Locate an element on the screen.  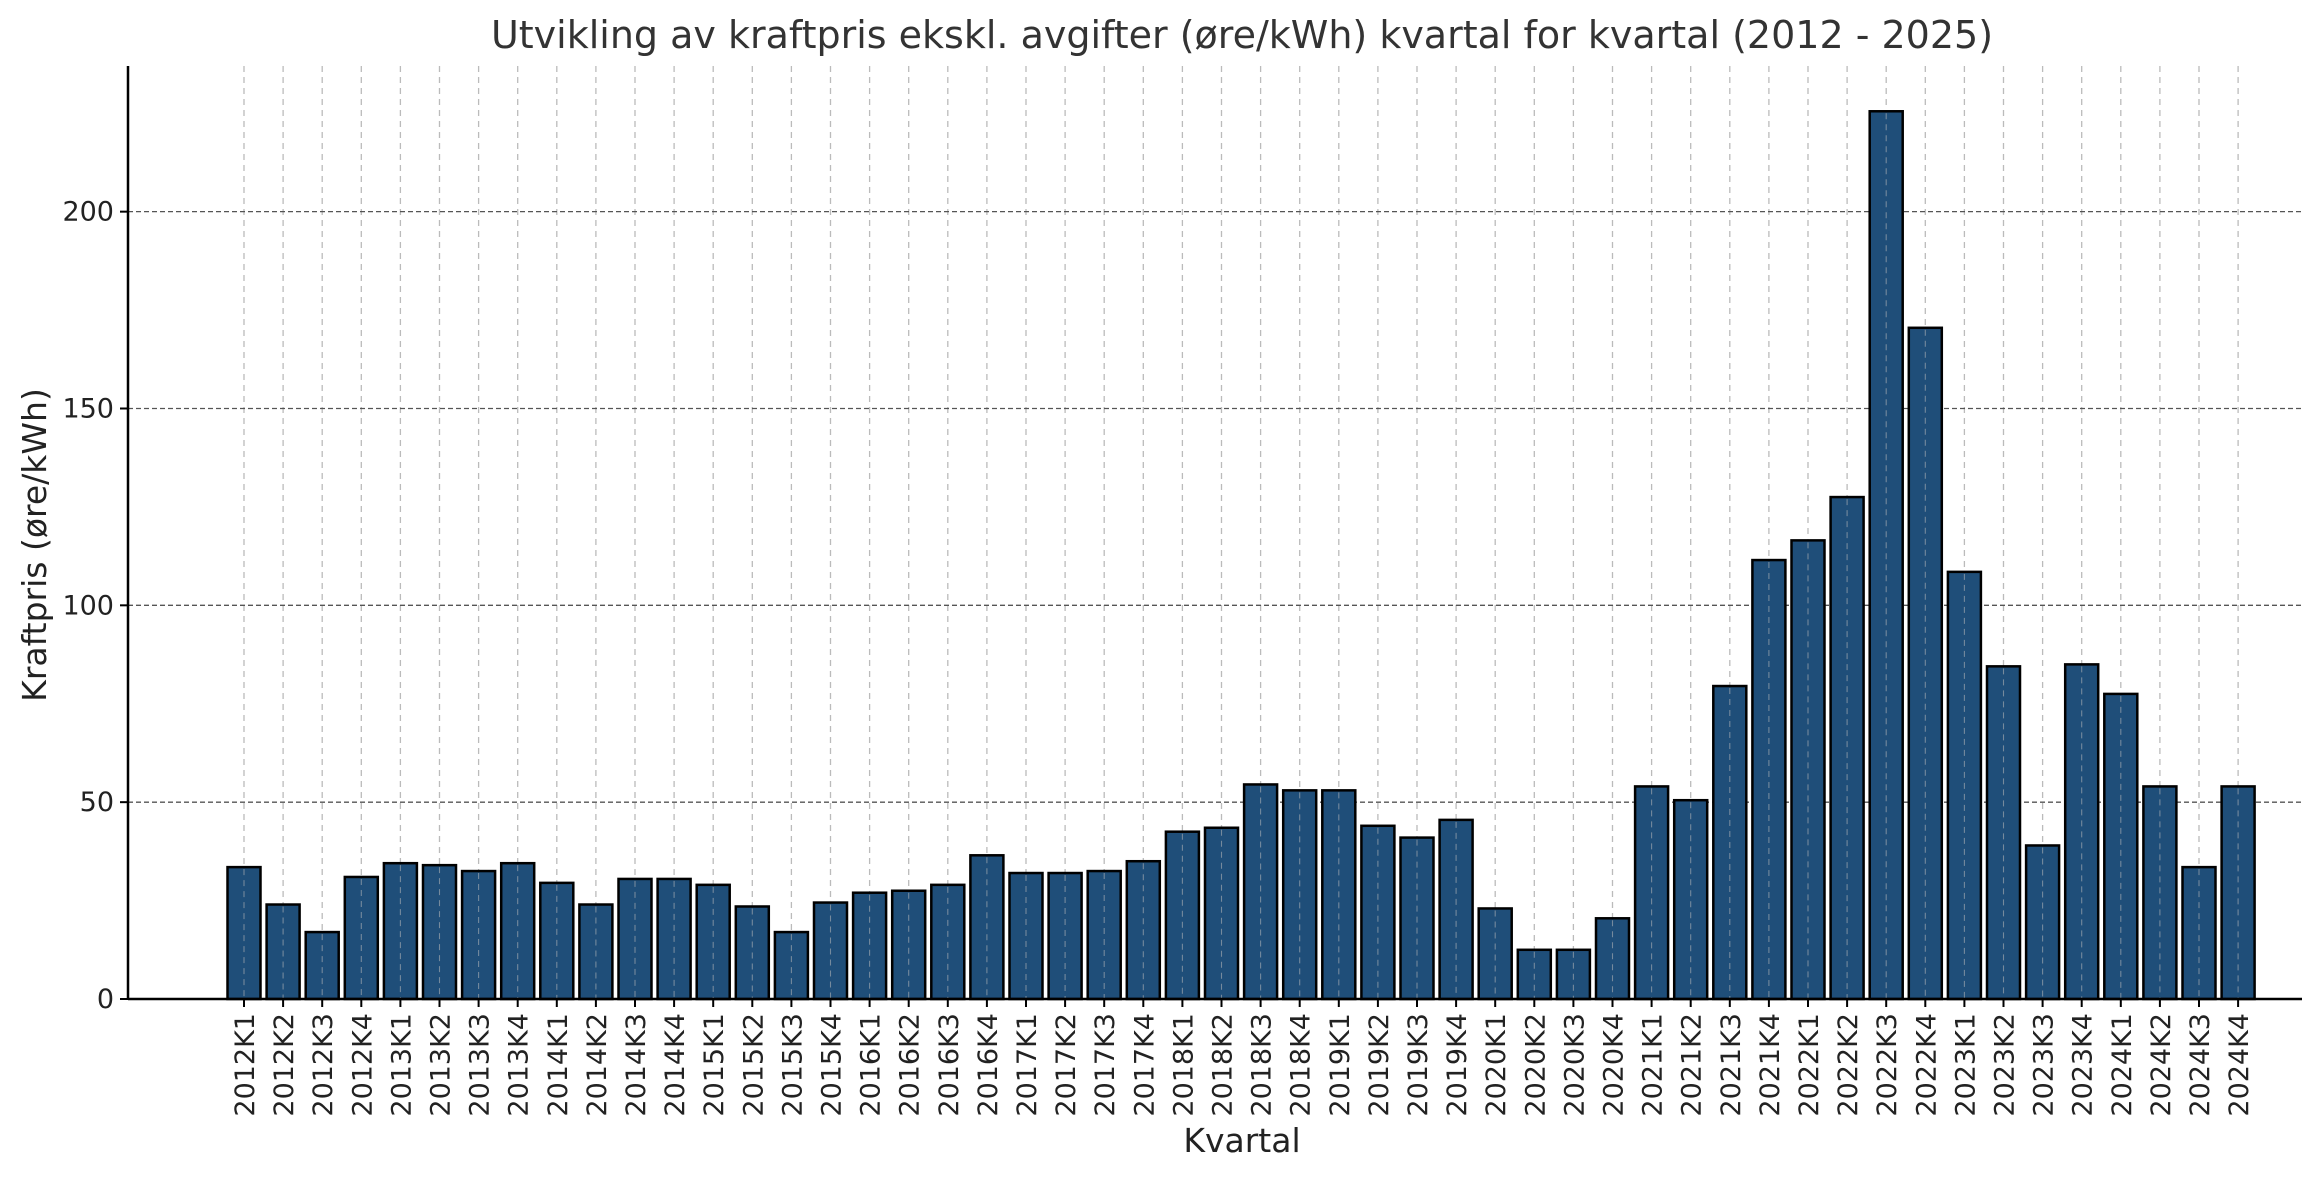
bar-2021K4 is located at coordinates (1769, 779).